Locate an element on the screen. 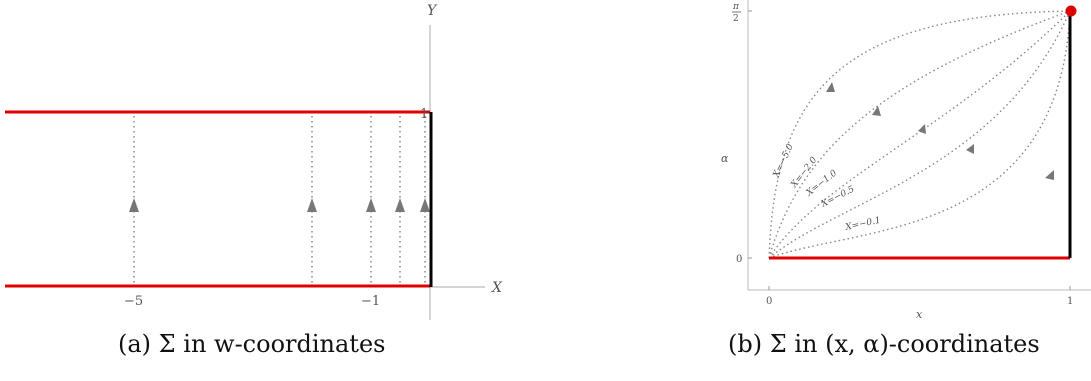  y-tick-label-pi-over-2: π 2 is located at coordinates (736, 13).